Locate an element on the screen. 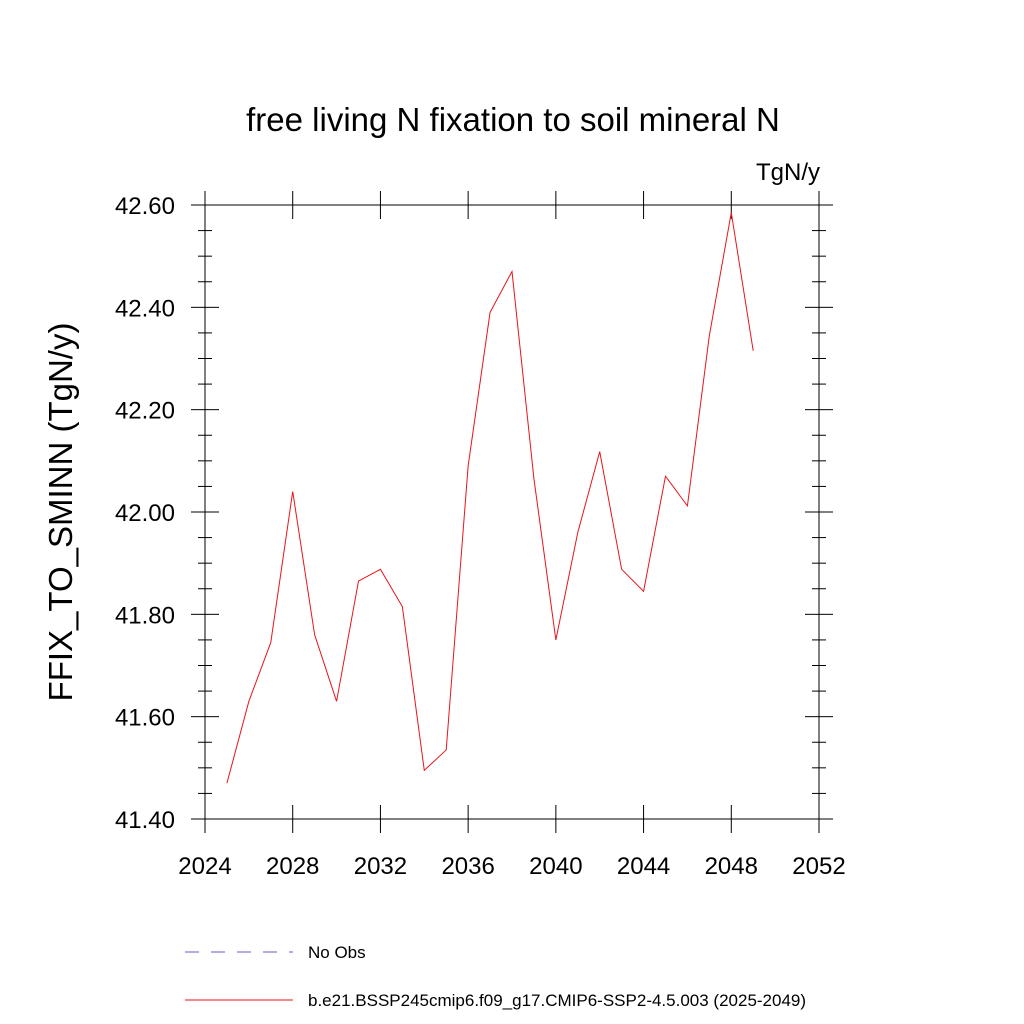  y-axis-label: FFIX_TO_SMINN (TgN/y) is located at coordinates (60, 512).